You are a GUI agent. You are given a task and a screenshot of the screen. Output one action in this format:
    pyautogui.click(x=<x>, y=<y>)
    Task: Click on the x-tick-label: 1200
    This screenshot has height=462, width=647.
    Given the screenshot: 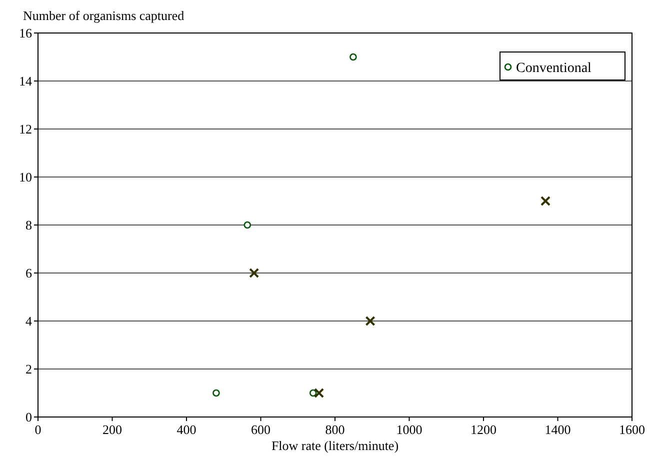 What is the action you would take?
    pyautogui.click(x=483, y=429)
    